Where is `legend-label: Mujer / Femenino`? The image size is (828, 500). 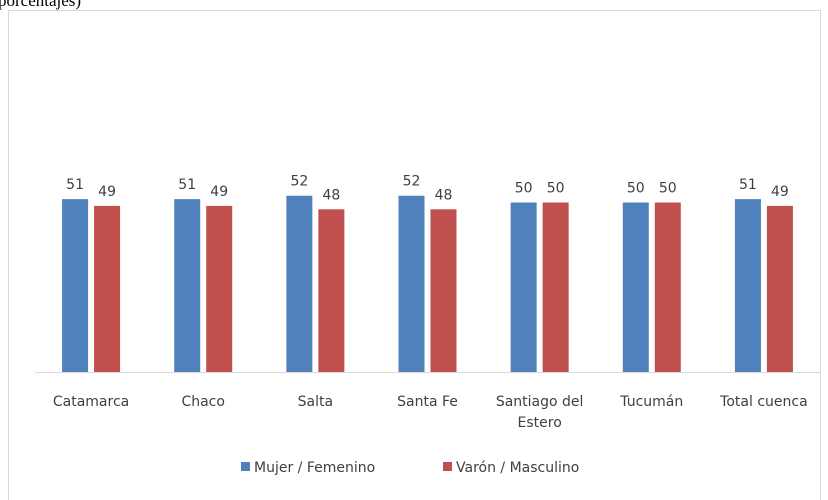 legend-label: Mujer / Femenino is located at coordinates (314, 468).